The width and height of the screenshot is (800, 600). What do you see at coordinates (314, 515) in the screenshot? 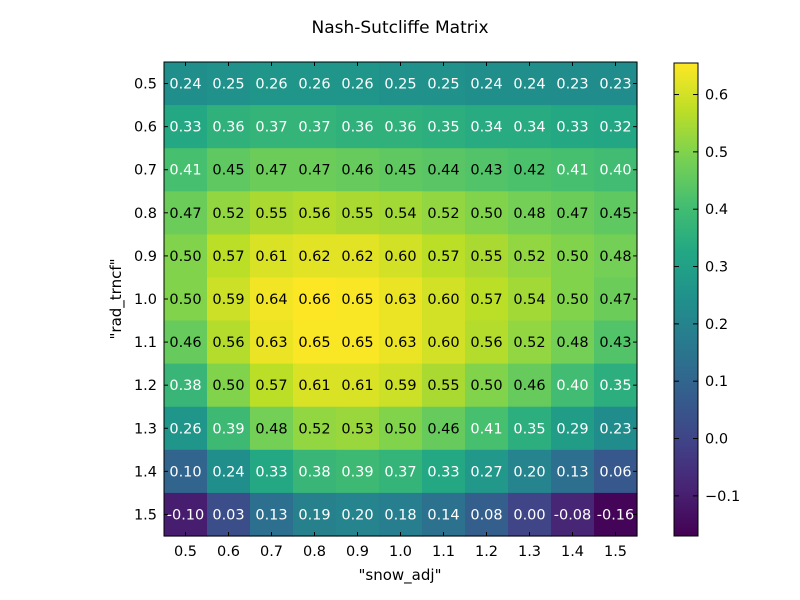
I see `cell-value-label: 0.19` at bounding box center [314, 515].